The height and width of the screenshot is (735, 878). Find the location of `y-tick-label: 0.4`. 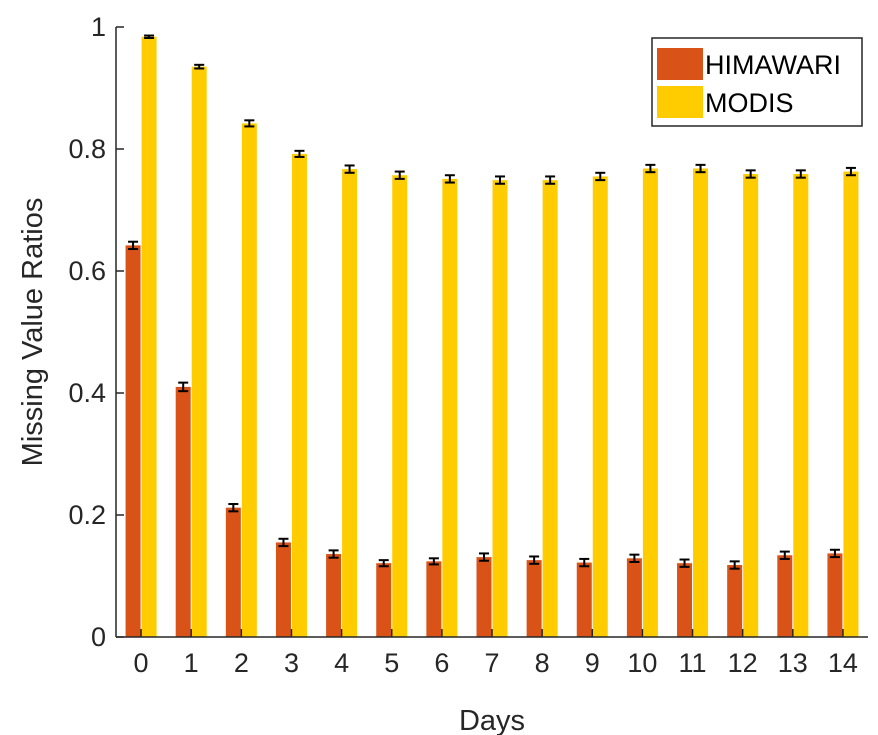

y-tick-label: 0.4 is located at coordinates (87, 393).